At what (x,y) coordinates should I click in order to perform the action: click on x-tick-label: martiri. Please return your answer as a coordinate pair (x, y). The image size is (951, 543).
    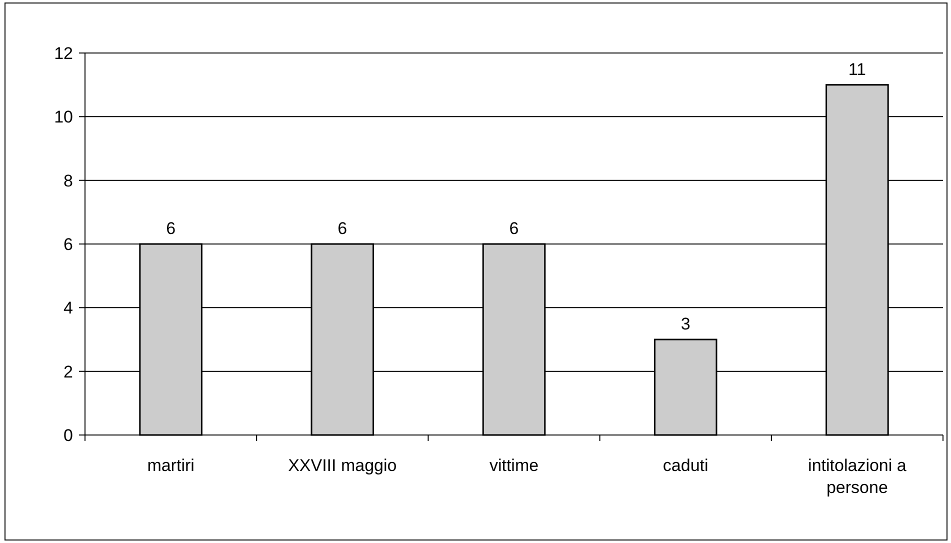
    Looking at the image, I should click on (170, 465).